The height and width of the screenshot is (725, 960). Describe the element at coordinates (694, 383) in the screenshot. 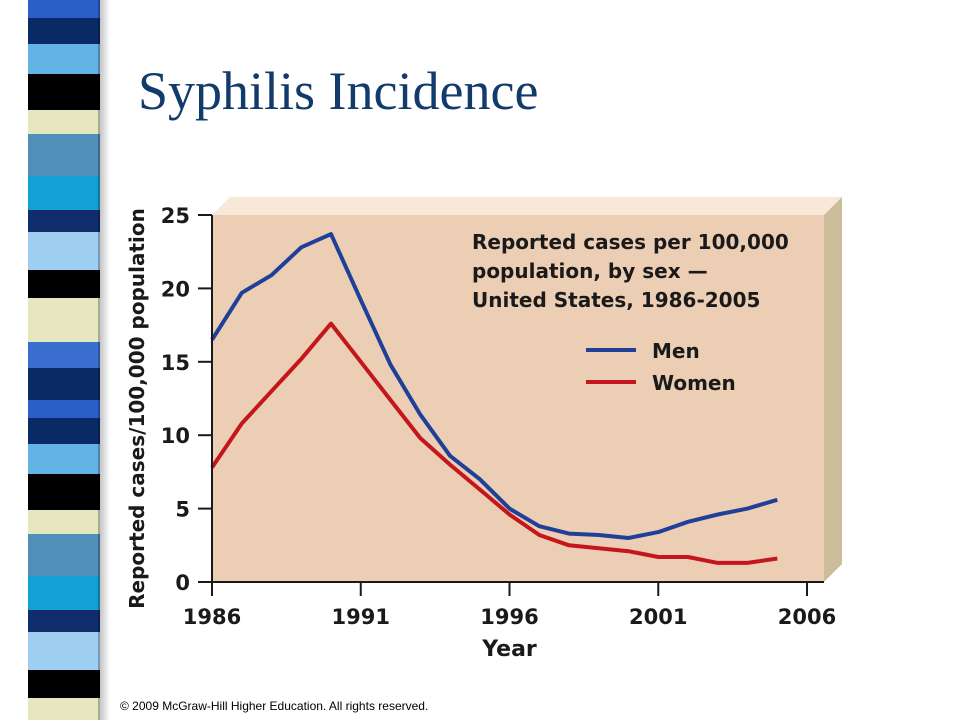

I see `legend-label-women: Women` at that location.